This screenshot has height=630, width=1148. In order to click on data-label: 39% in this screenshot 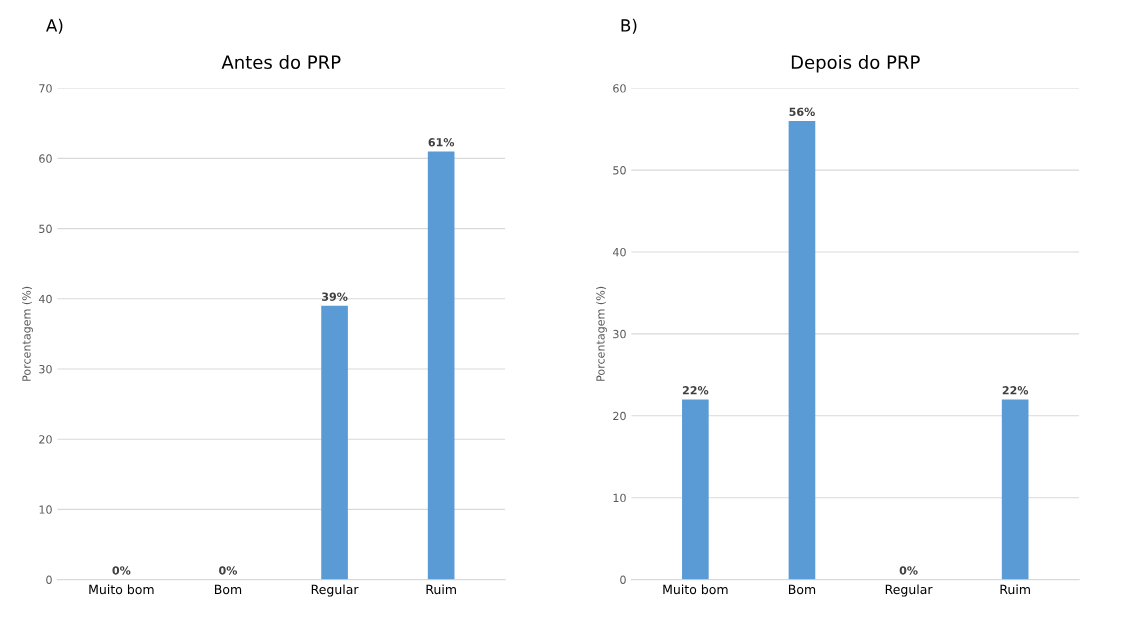, I will do `click(335, 296)`.